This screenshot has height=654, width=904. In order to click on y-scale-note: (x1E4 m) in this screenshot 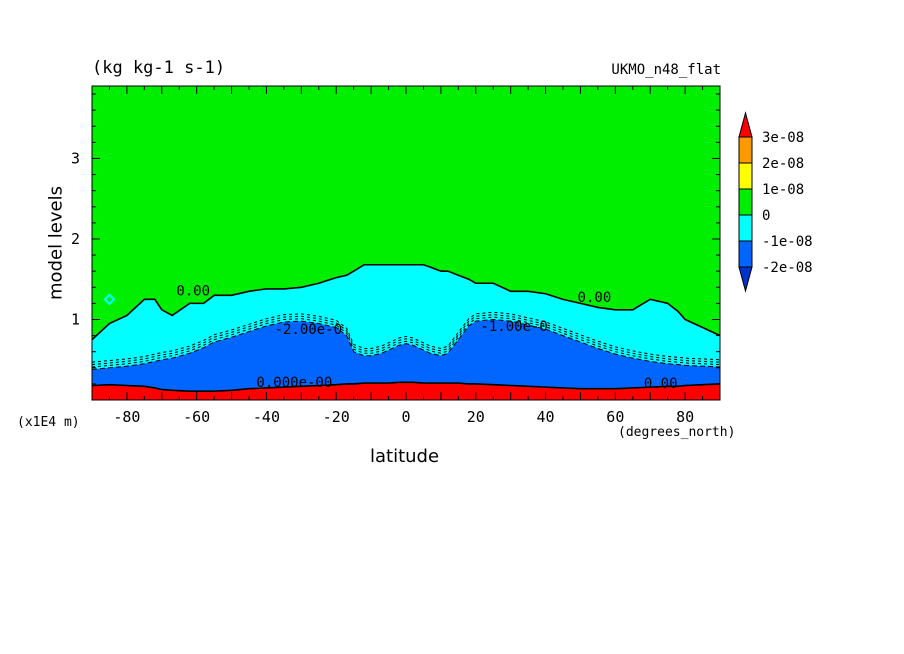, I will do `click(48, 422)`.